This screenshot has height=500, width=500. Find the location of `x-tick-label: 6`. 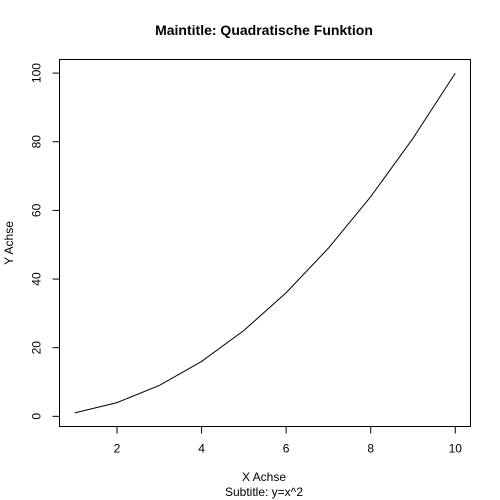

x-tick-label: 6 is located at coordinates (286, 449).